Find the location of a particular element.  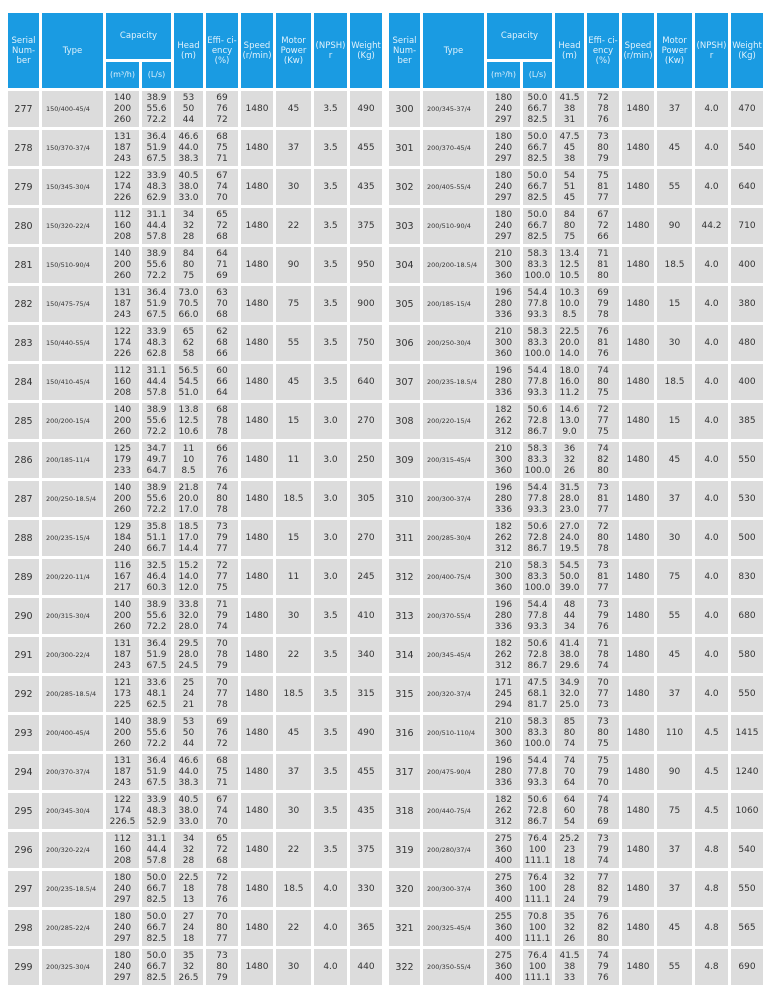

type-cell: 200/200-15/4 is located at coordinates (72, 421).